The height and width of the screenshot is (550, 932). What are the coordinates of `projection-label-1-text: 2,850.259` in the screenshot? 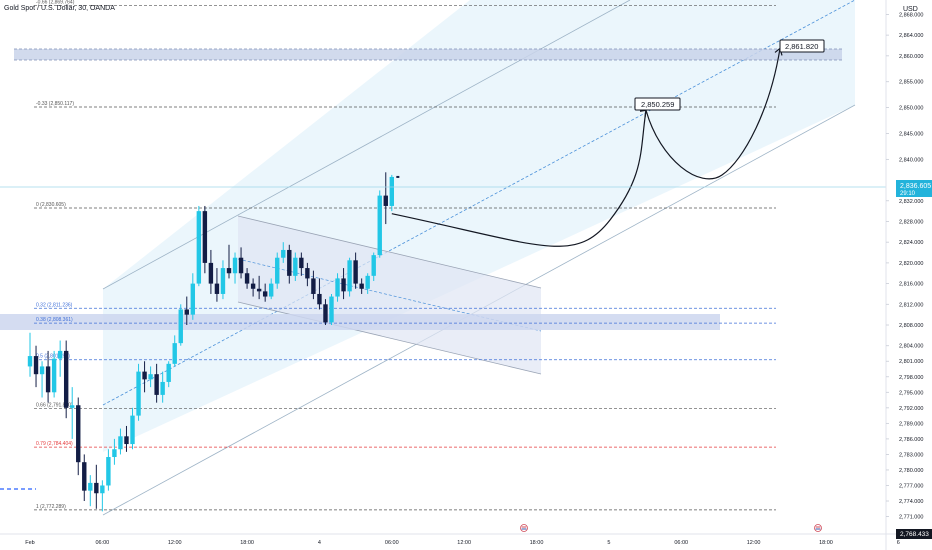 It's located at (657, 104).